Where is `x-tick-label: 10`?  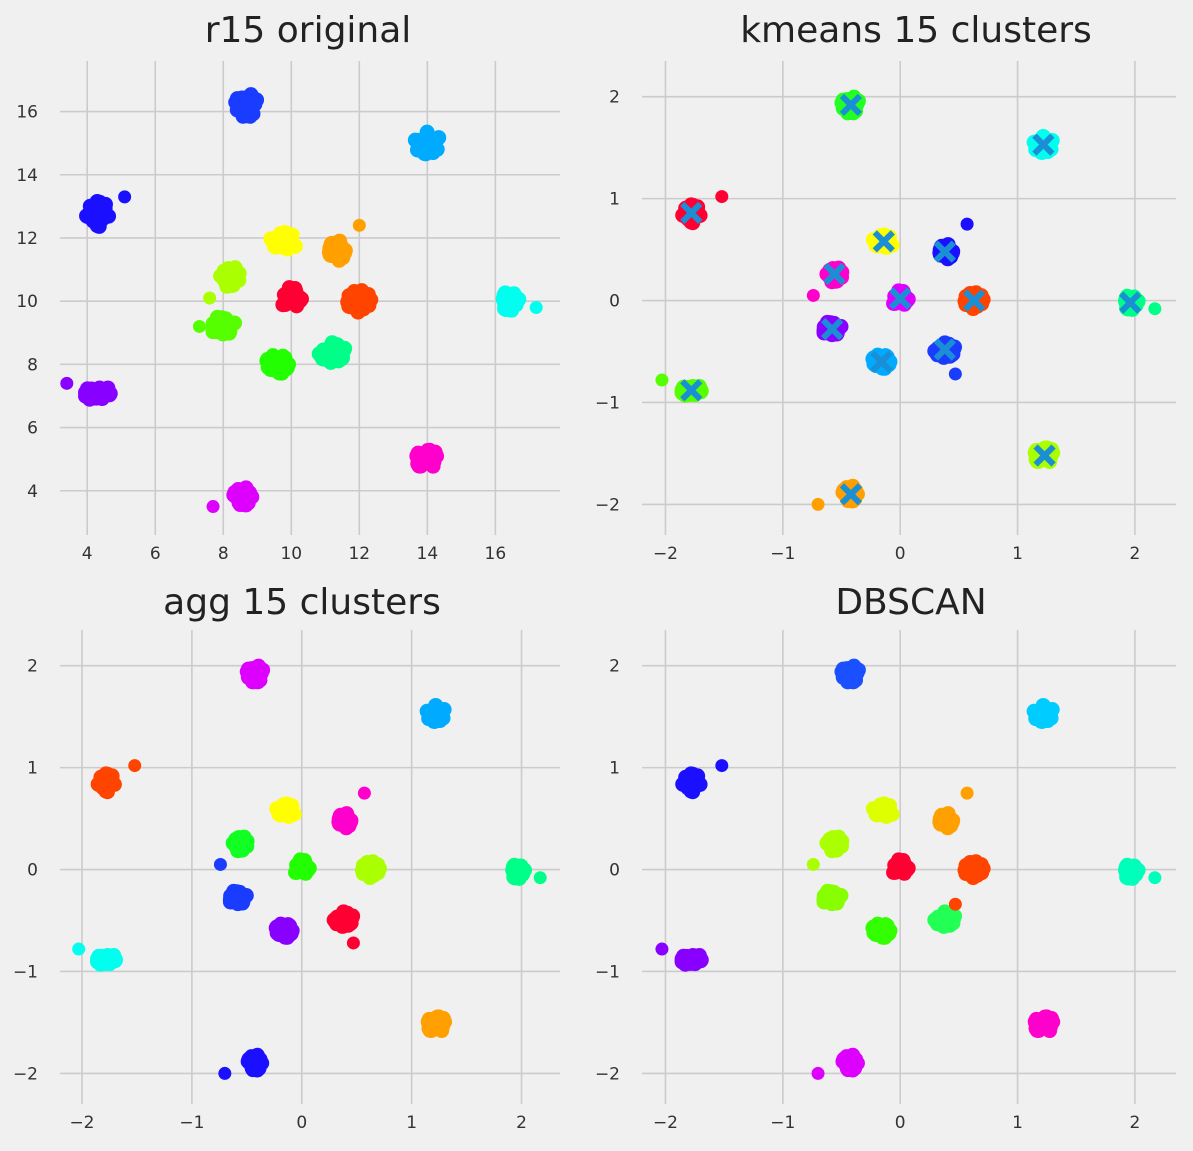
x-tick-label: 10 is located at coordinates (291, 554).